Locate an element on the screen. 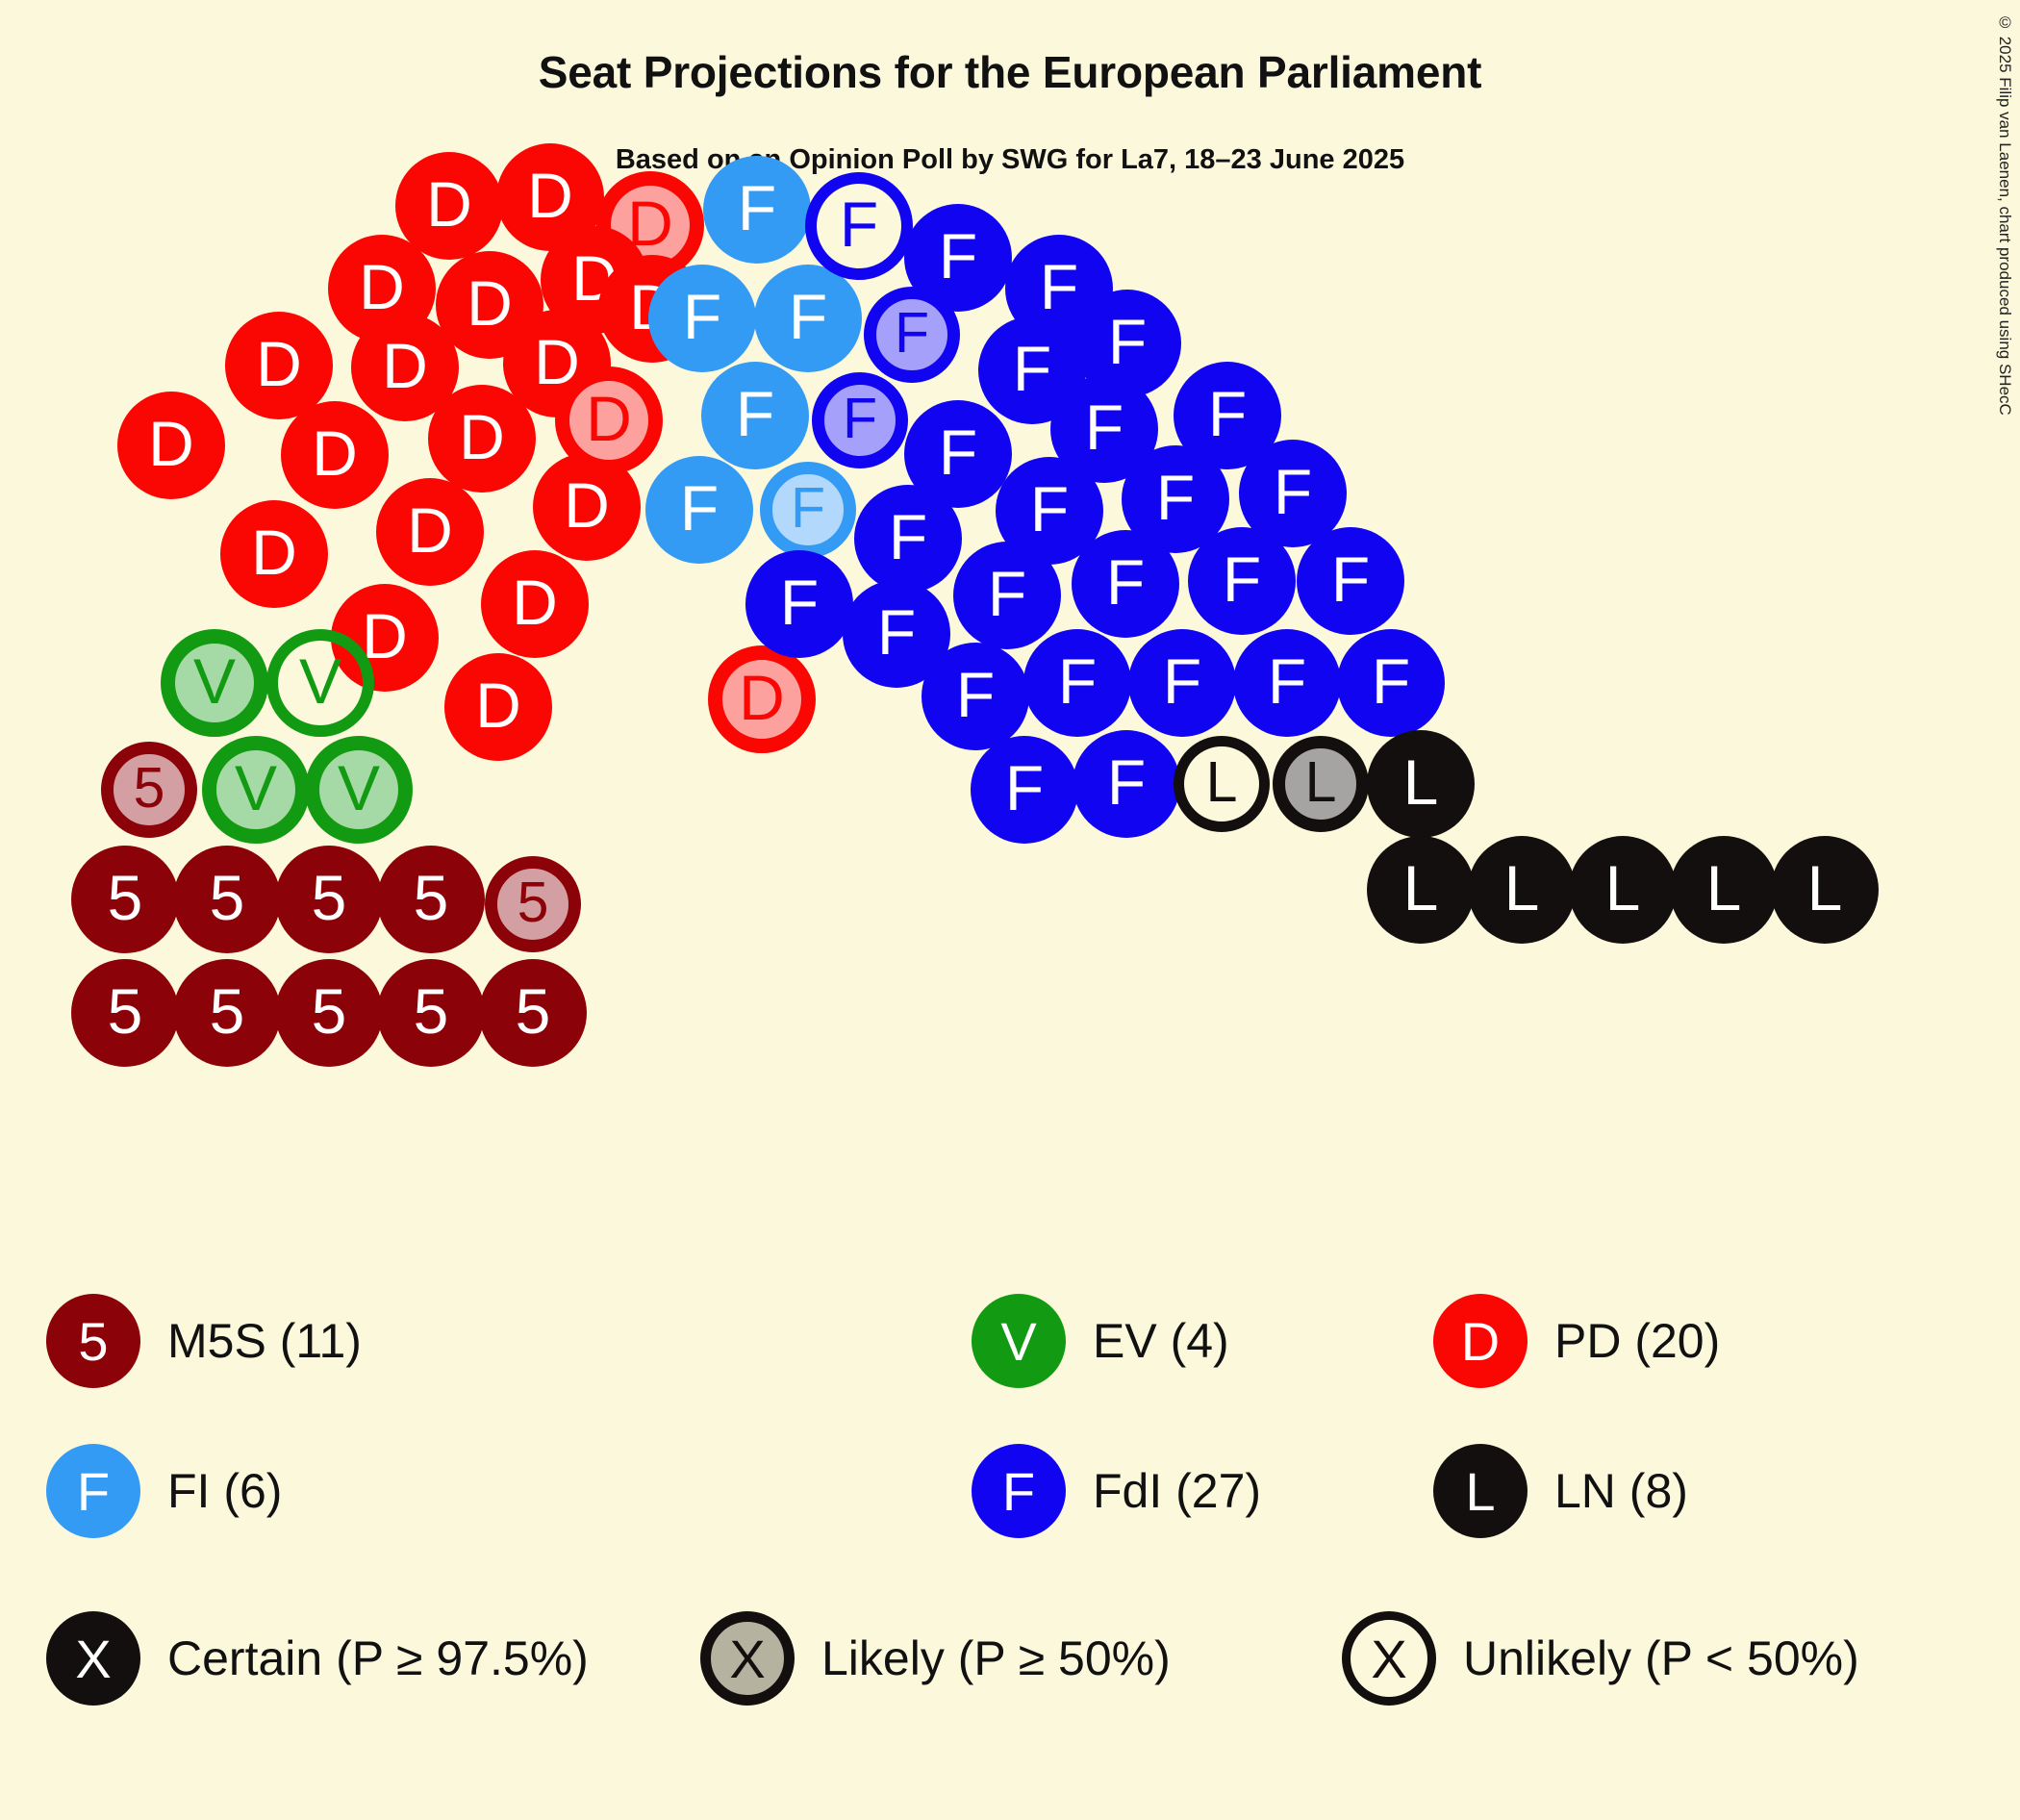  seat-ln-unlikely: L is located at coordinates (1222, 784).